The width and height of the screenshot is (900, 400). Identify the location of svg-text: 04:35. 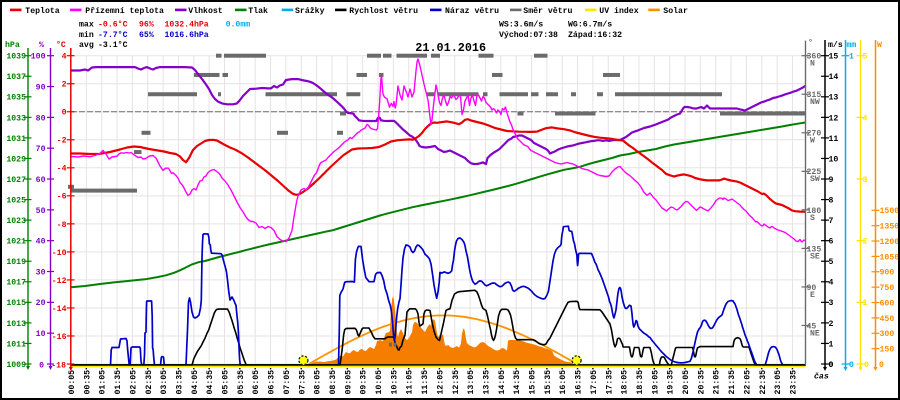
(210, 382).